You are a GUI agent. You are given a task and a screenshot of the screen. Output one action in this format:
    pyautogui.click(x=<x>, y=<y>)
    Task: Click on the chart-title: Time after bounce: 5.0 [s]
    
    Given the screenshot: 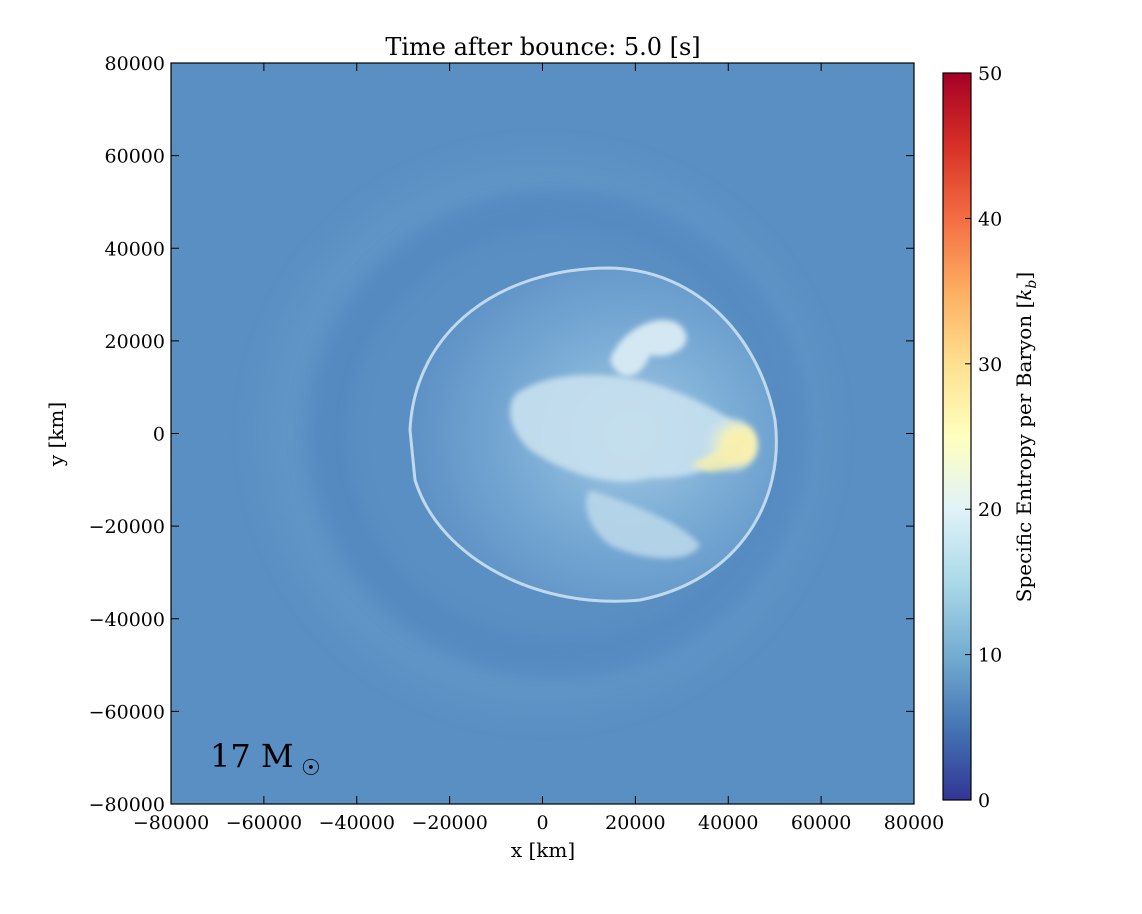 What is the action you would take?
    pyautogui.click(x=542, y=47)
    